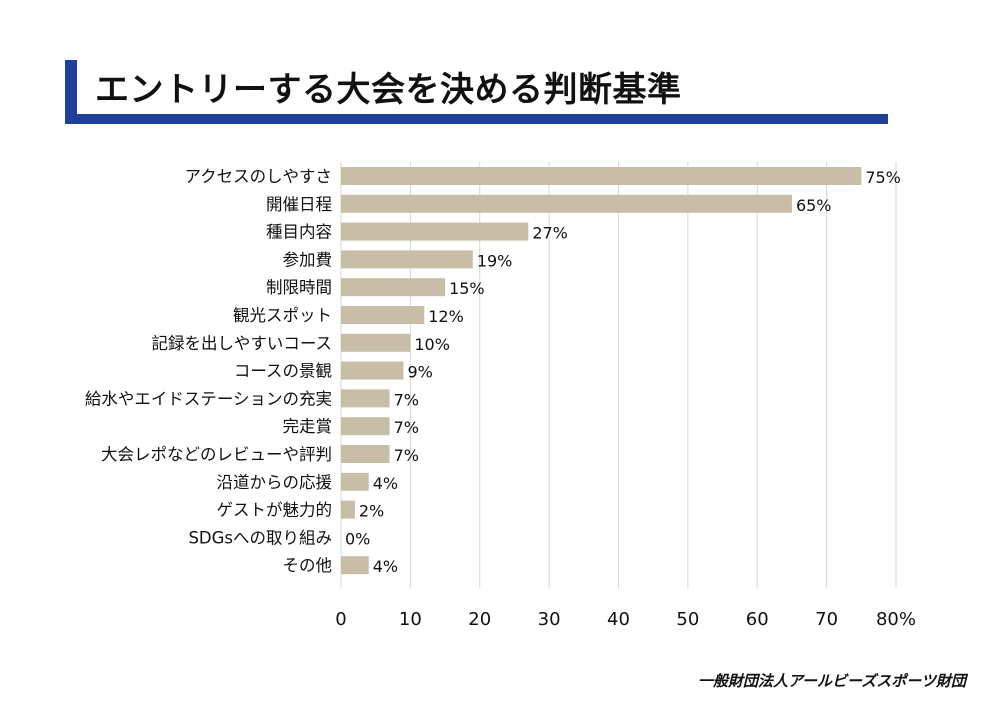  I want to click on x-tick-label: 70, so click(826, 619).